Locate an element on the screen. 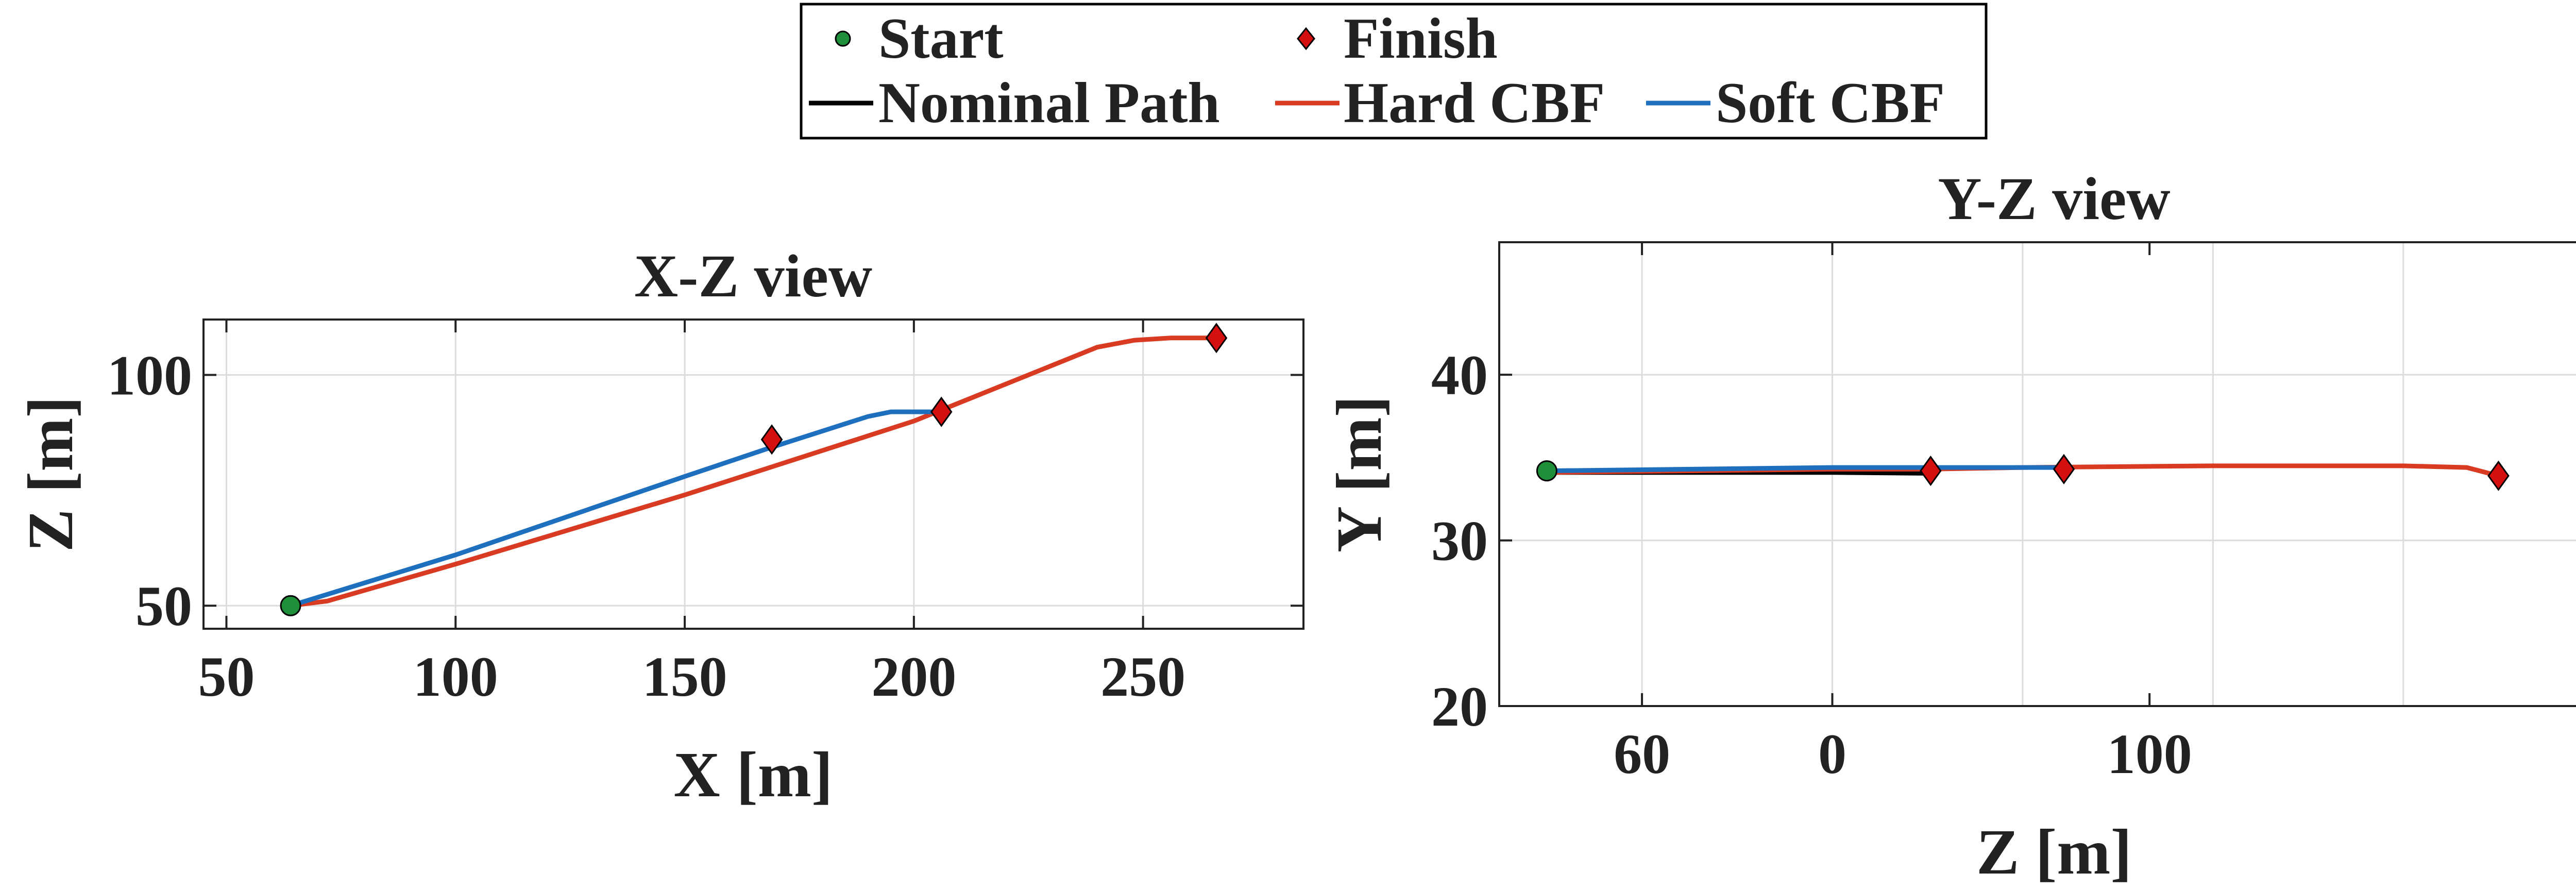  legend-hard-label: Hard CBF is located at coordinates (1474, 103).